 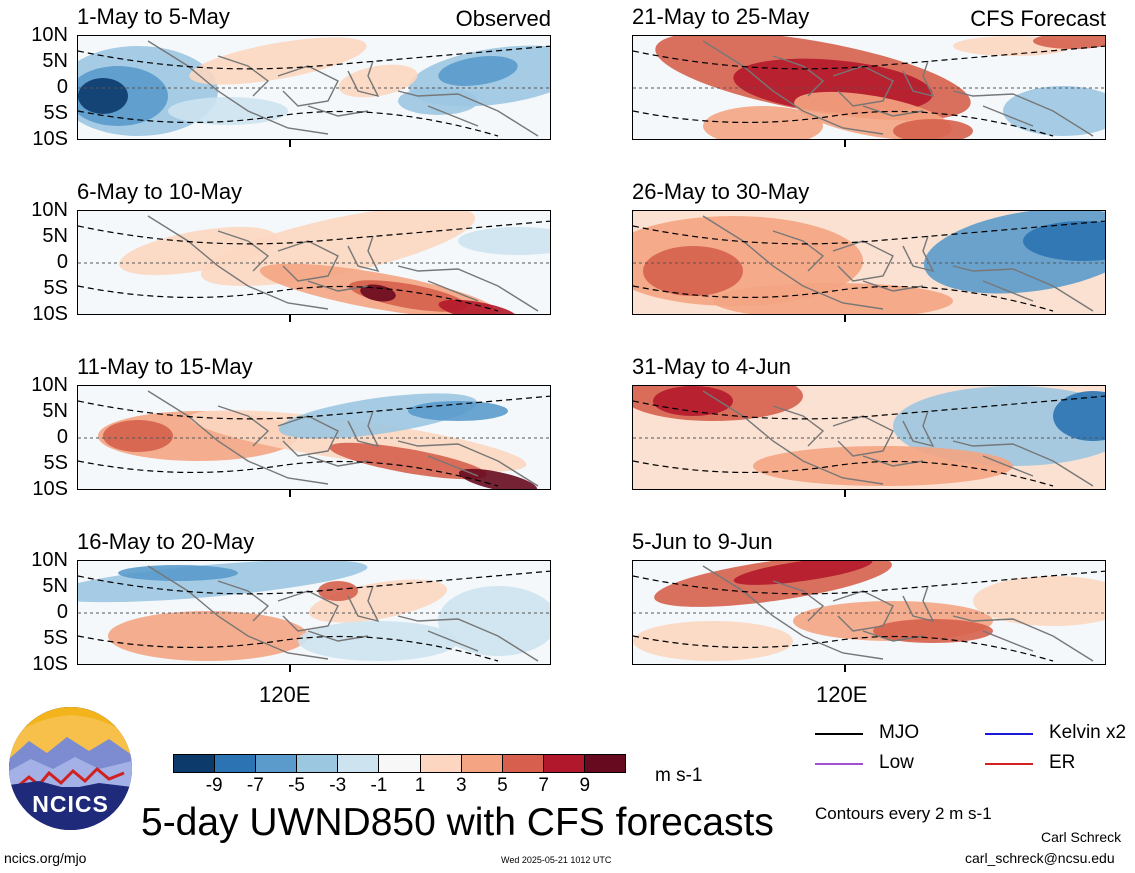 I want to click on panel-title: 5-Jun to 9-Jun, so click(x=702, y=541).